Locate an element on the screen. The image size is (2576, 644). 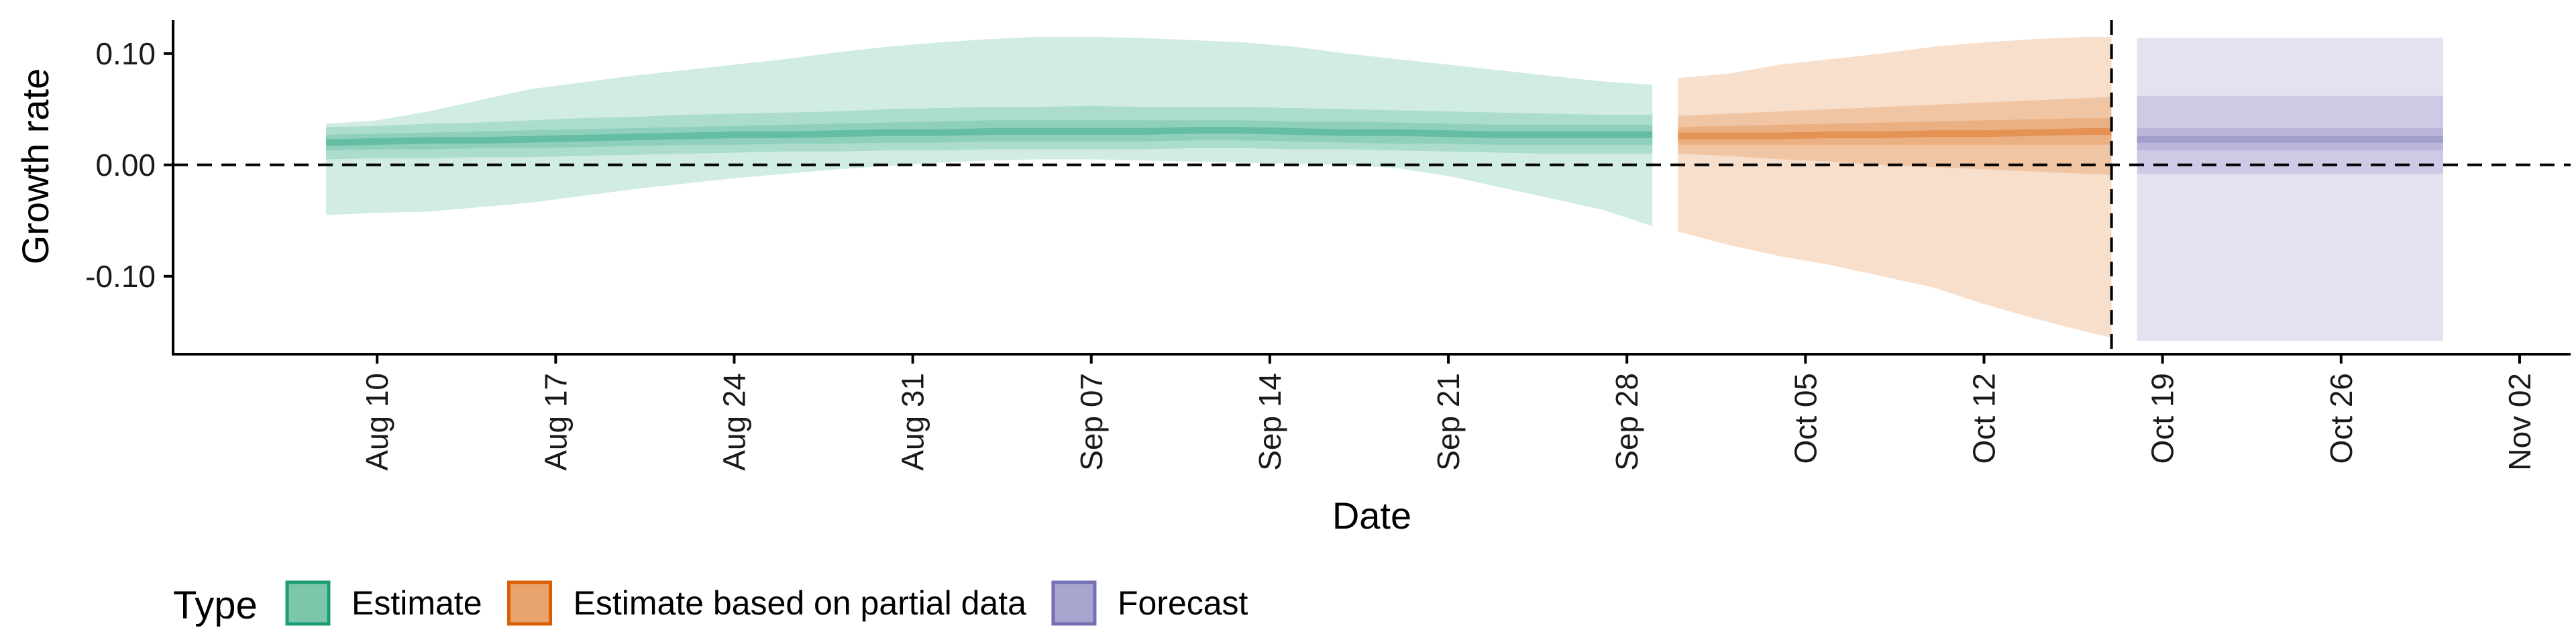
x-tick-label: Nov 02 is located at coordinates (2519, 422).